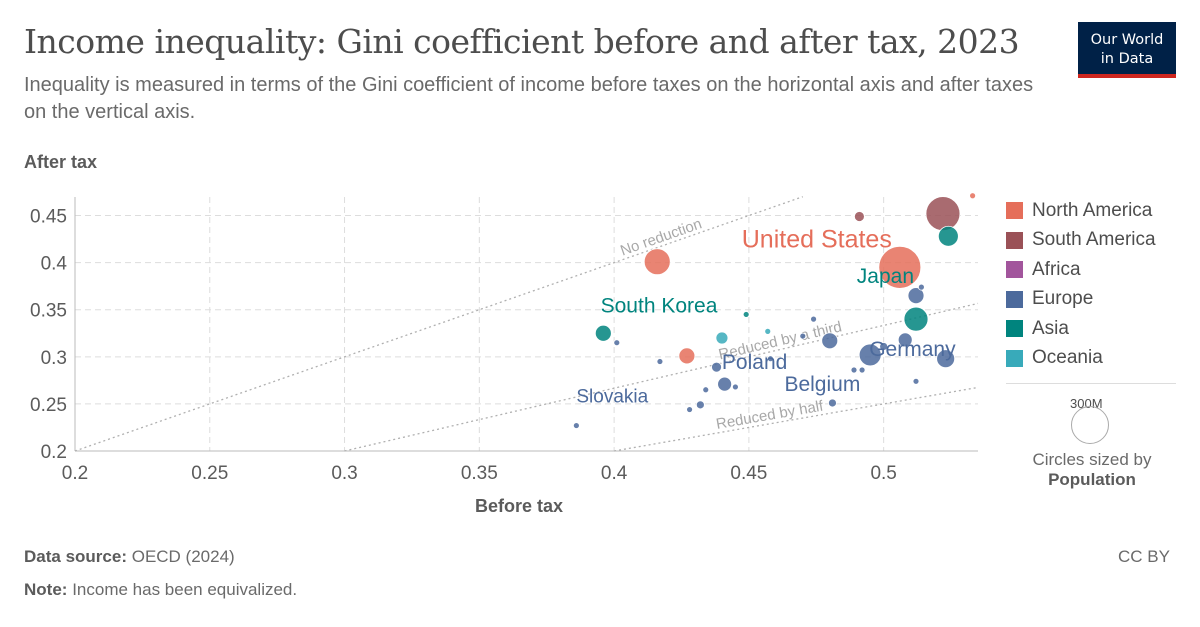  What do you see at coordinates (46, 589) in the screenshot?
I see `note-label: Note:` at bounding box center [46, 589].